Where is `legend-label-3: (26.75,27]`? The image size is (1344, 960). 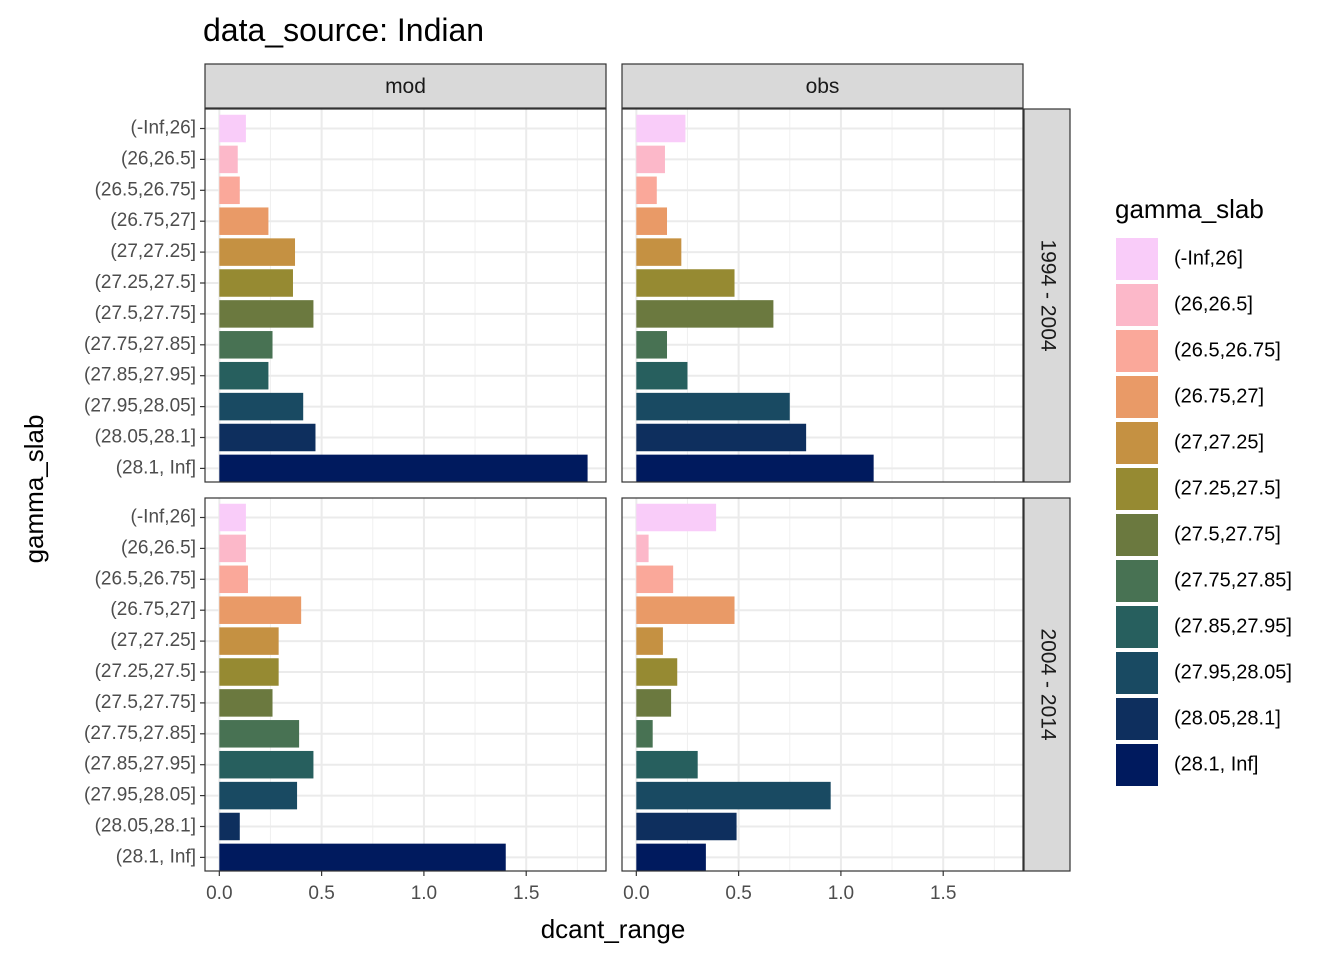 legend-label-3: (26.75,27] is located at coordinates (1219, 396).